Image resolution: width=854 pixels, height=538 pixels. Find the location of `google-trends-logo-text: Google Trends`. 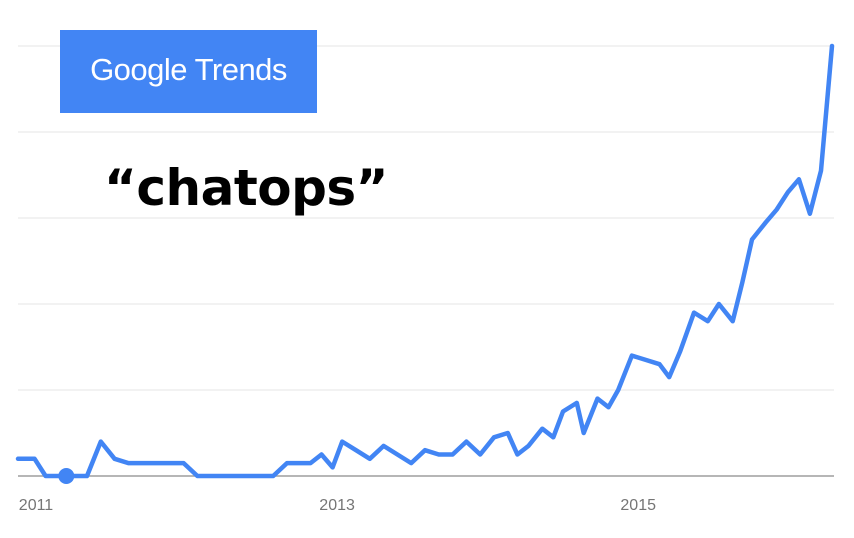

google-trends-logo-text: Google Trends is located at coordinates (188, 71).